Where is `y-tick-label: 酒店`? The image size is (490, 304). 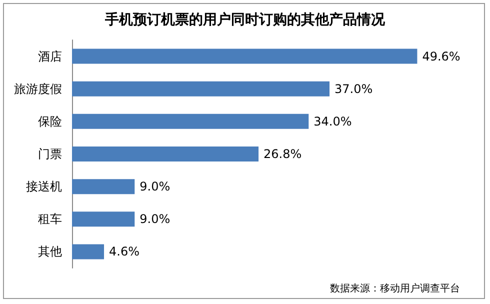 y-tick-label: 酒店 is located at coordinates (50, 56).